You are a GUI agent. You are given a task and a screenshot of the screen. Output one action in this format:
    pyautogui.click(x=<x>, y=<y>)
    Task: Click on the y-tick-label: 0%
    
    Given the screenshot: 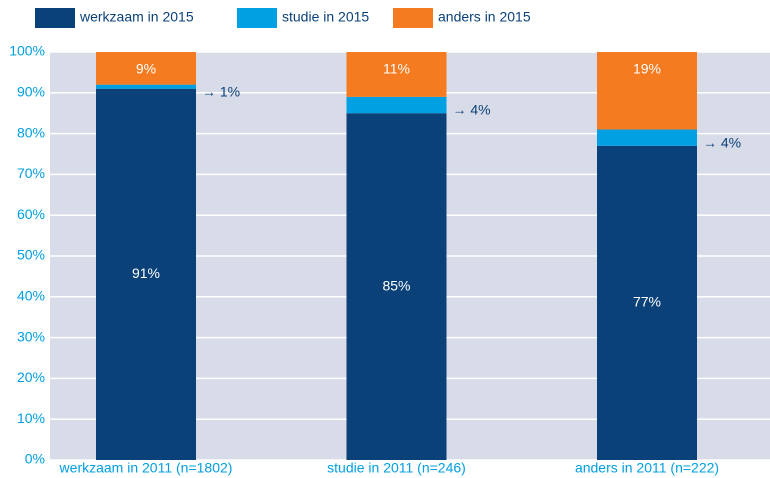 What is the action you would take?
    pyautogui.click(x=35, y=459)
    